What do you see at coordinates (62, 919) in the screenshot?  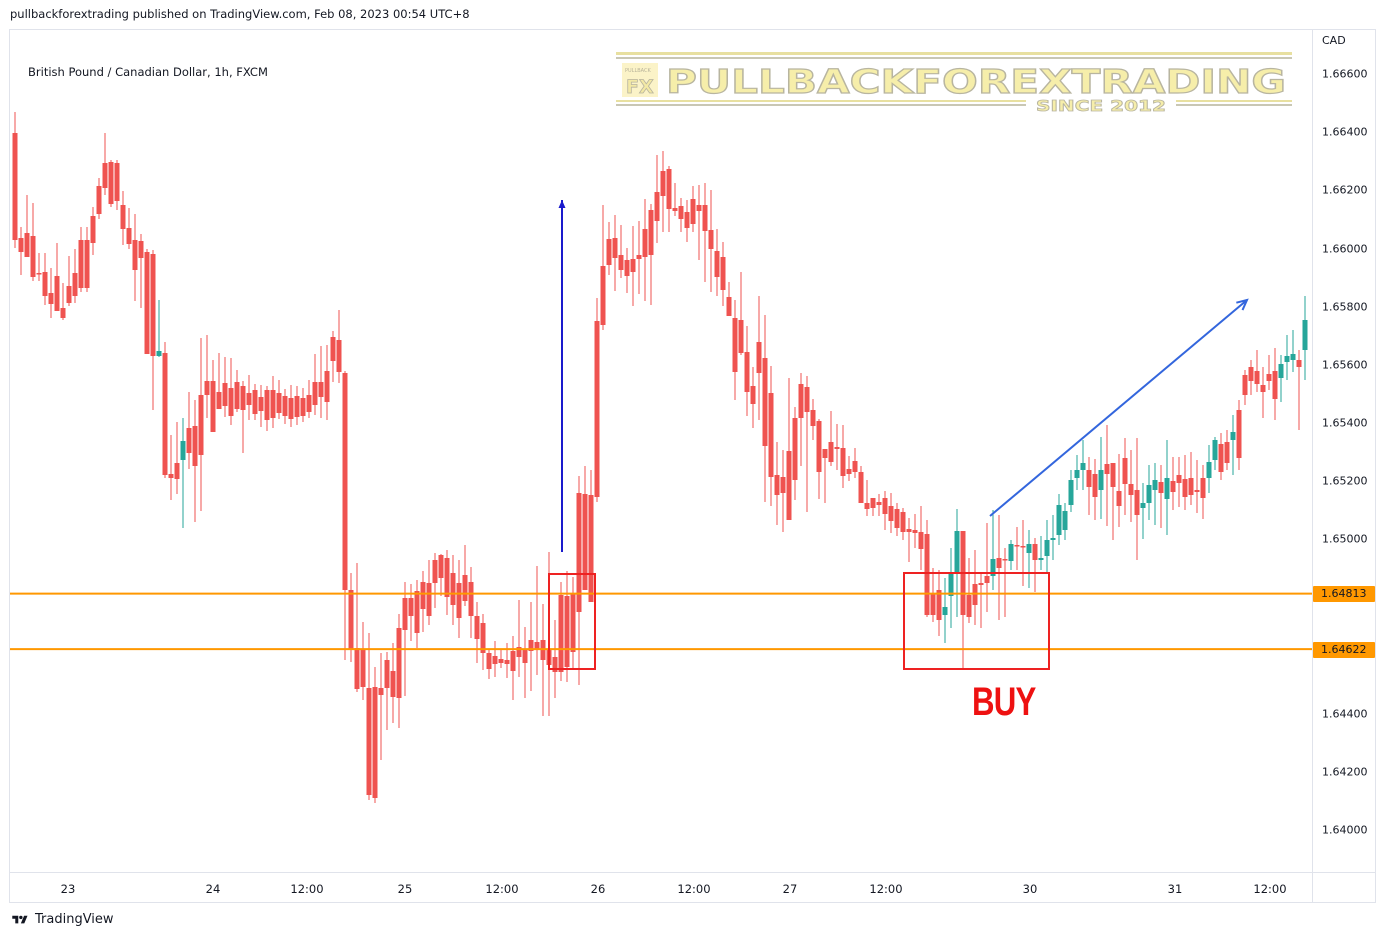 I see `tradingview-footer: TradingView` at bounding box center [62, 919].